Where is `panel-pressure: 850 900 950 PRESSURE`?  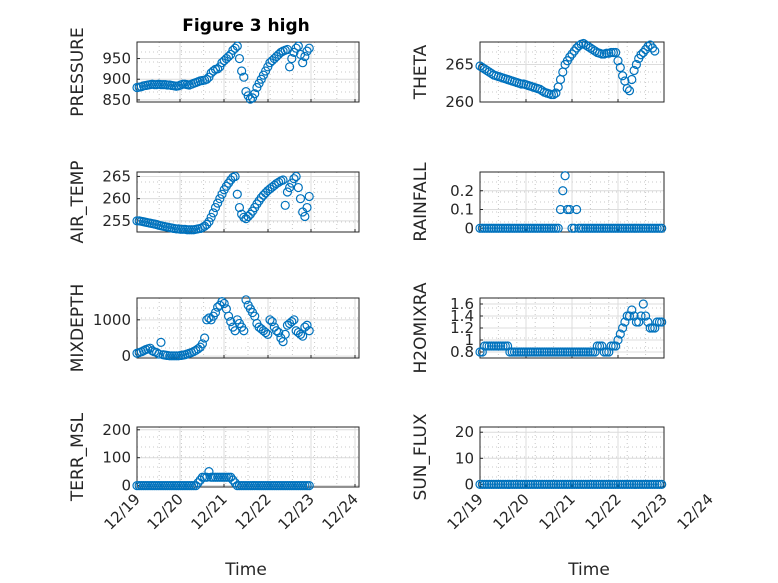
panel-pressure: 850 900 950 PRESSURE is located at coordinates (214, 72).